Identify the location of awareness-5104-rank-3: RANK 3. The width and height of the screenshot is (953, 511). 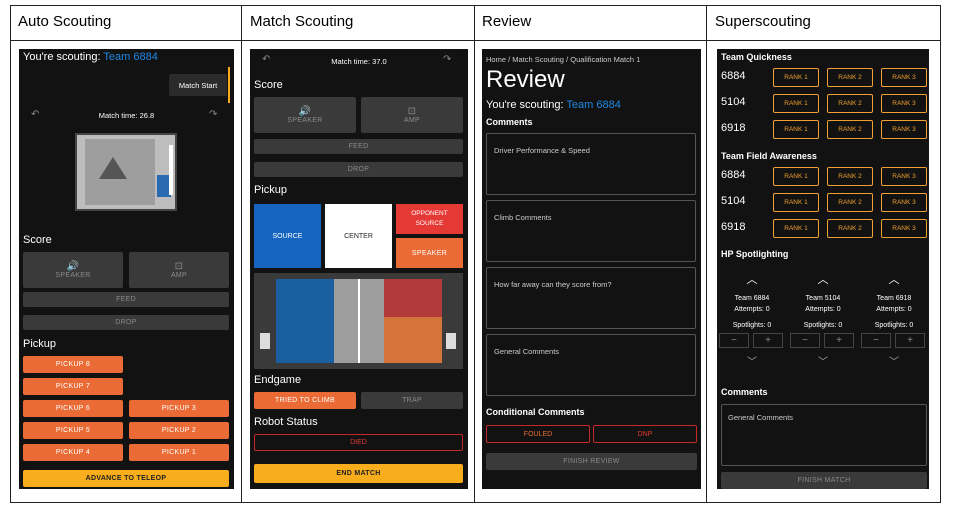
(904, 202).